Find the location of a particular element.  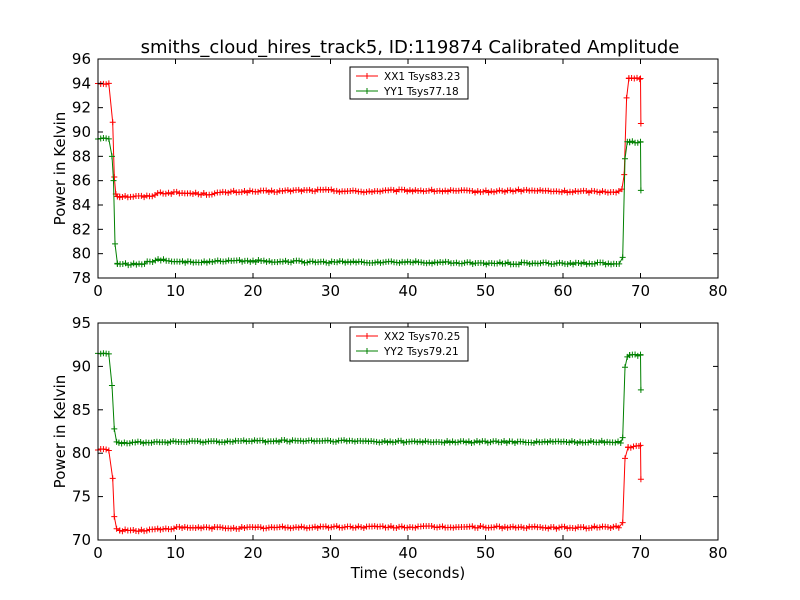

legend-box is located at coordinates (409, 344).